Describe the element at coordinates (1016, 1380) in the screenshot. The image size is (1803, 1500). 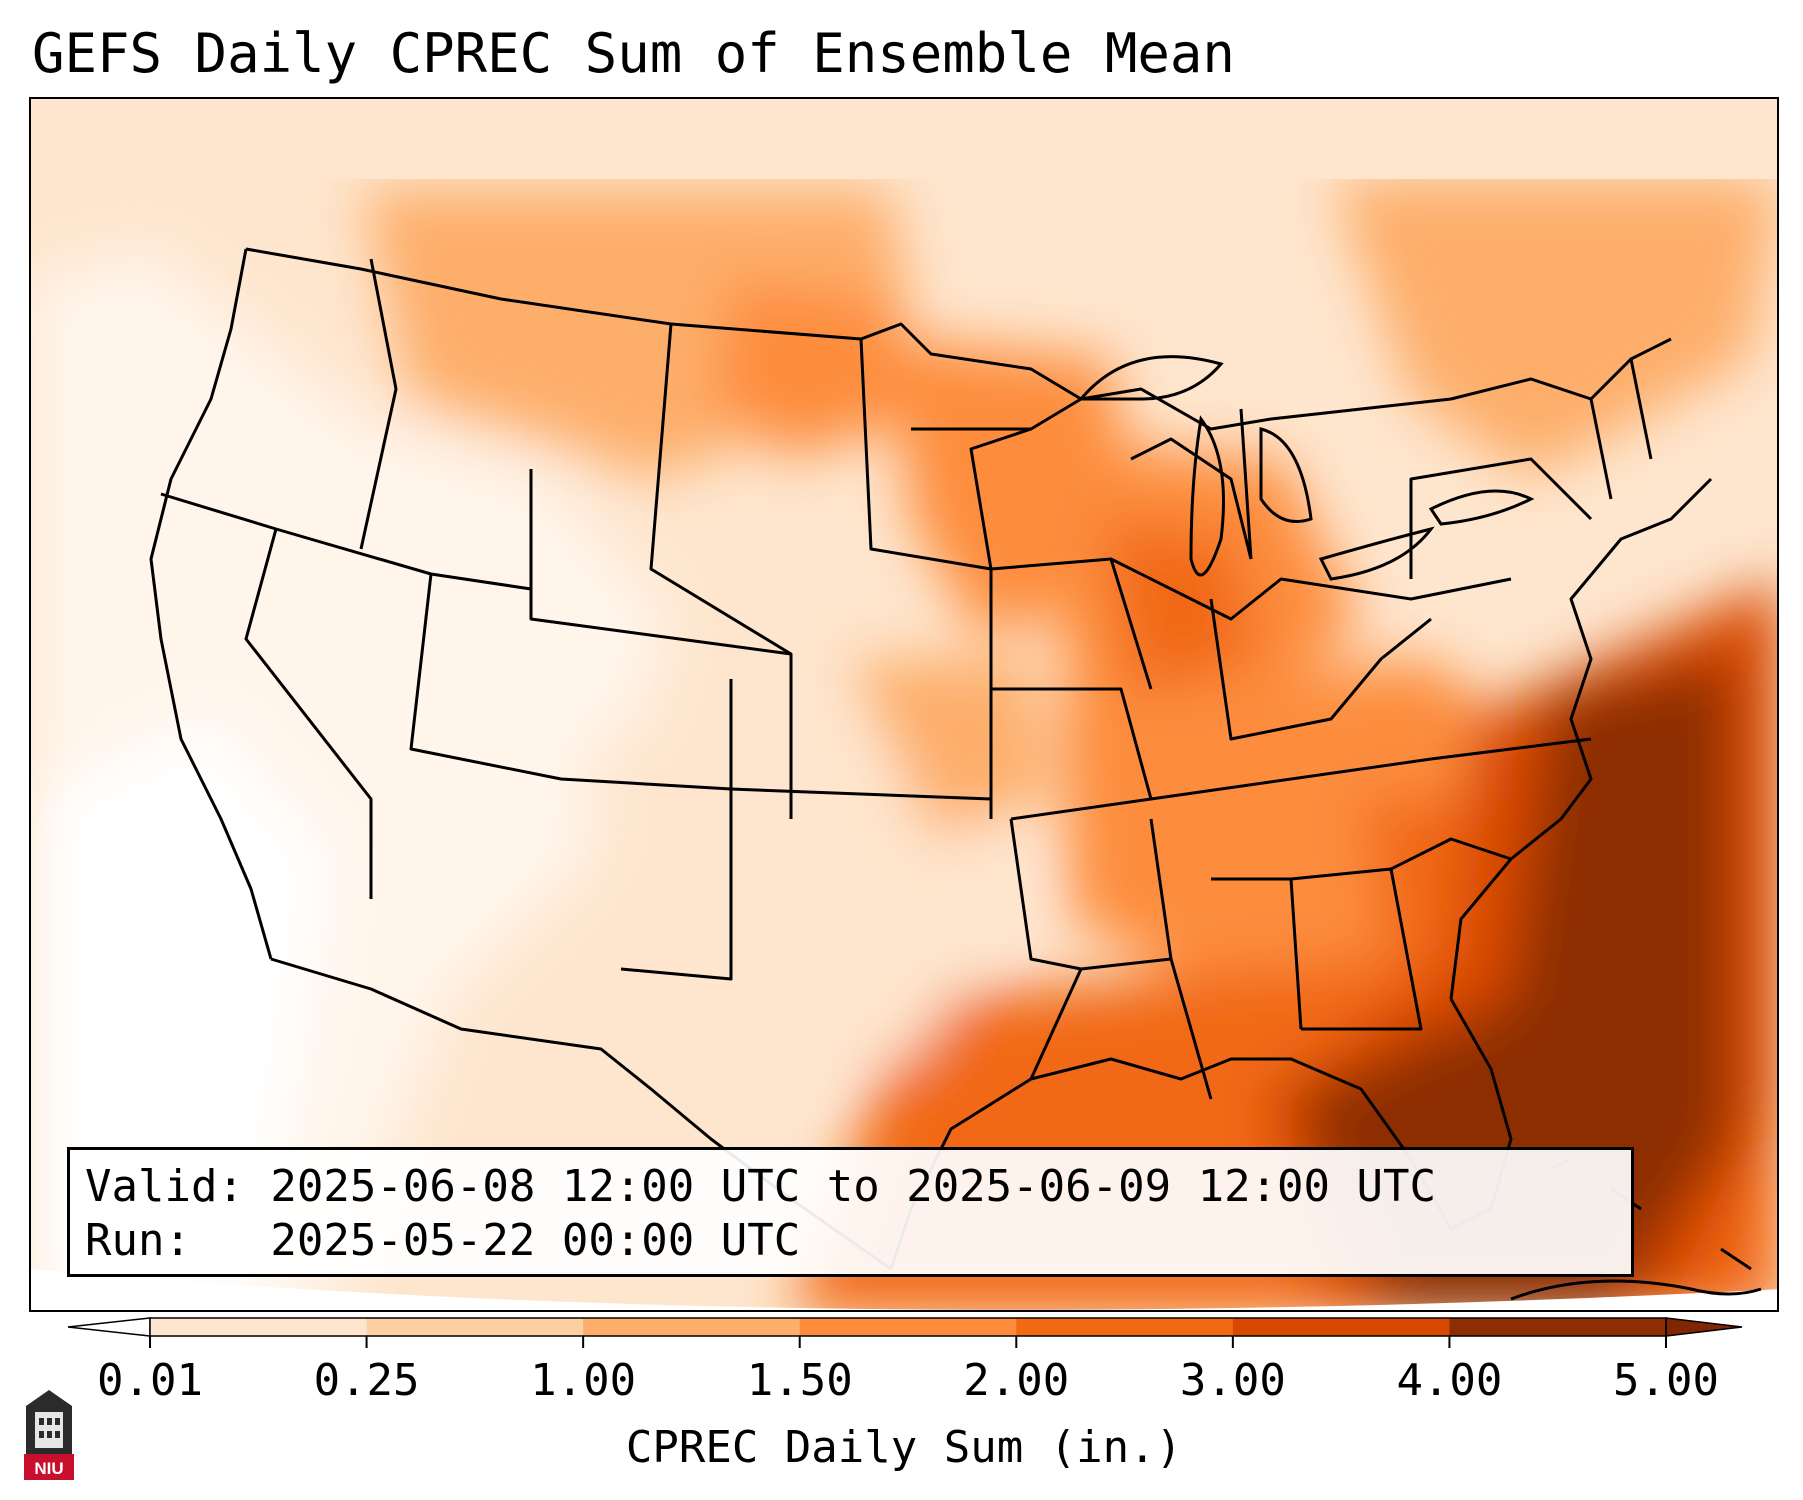
I see `colorbar-tick-label: 2.00` at that location.